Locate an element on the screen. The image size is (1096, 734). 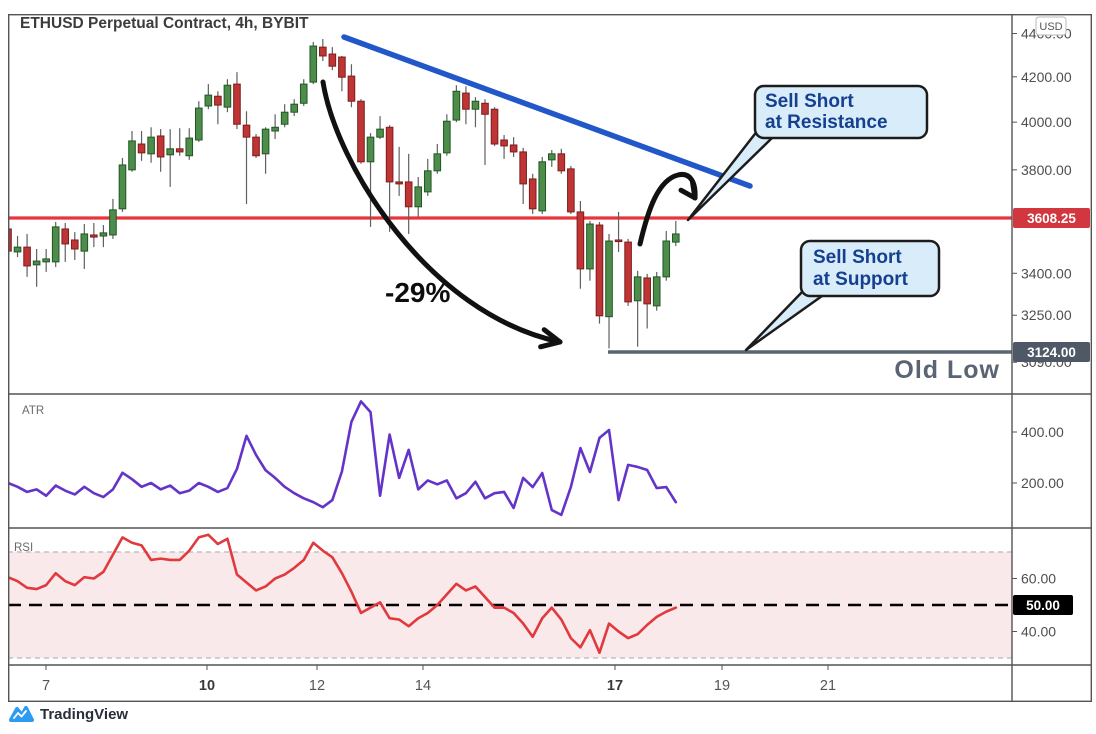
atr-line is located at coordinates (343, 458).